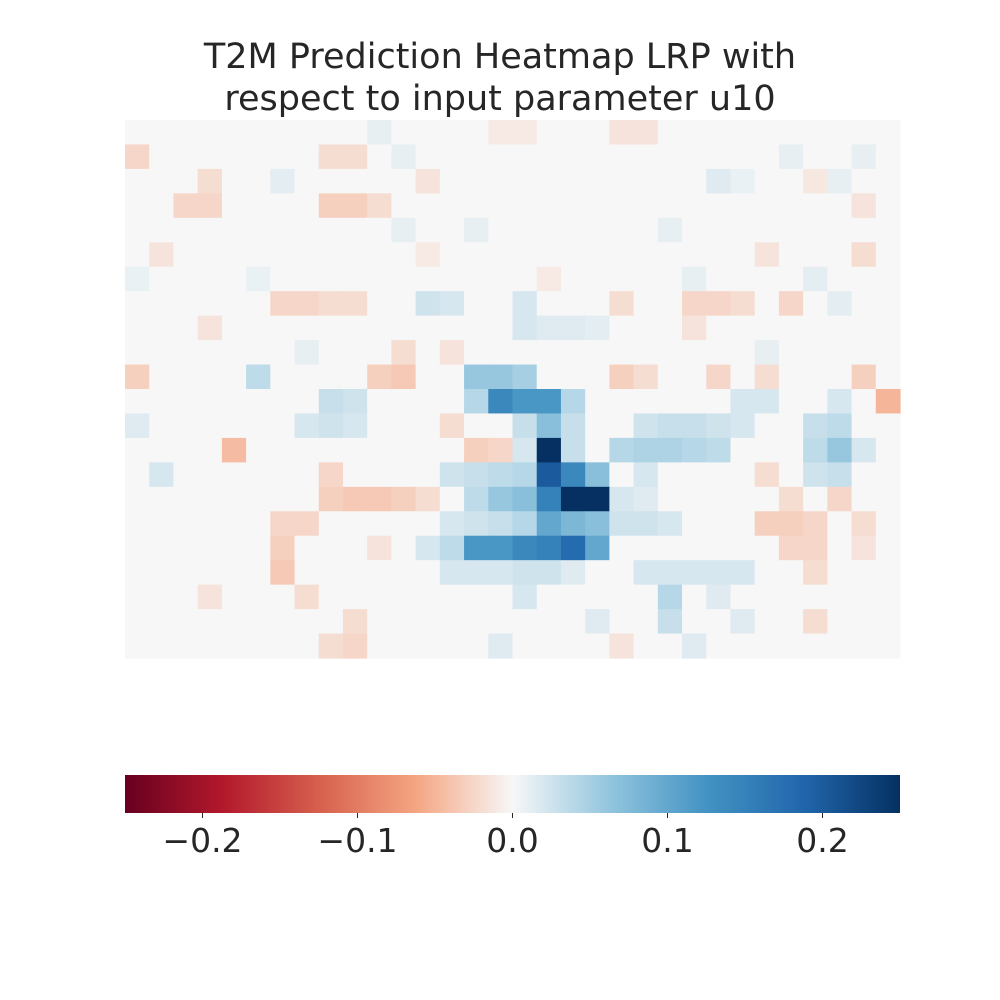  What do you see at coordinates (500, 57) in the screenshot?
I see `chart-title-line-1: T2M Prediction Heatmap LRP with` at bounding box center [500, 57].